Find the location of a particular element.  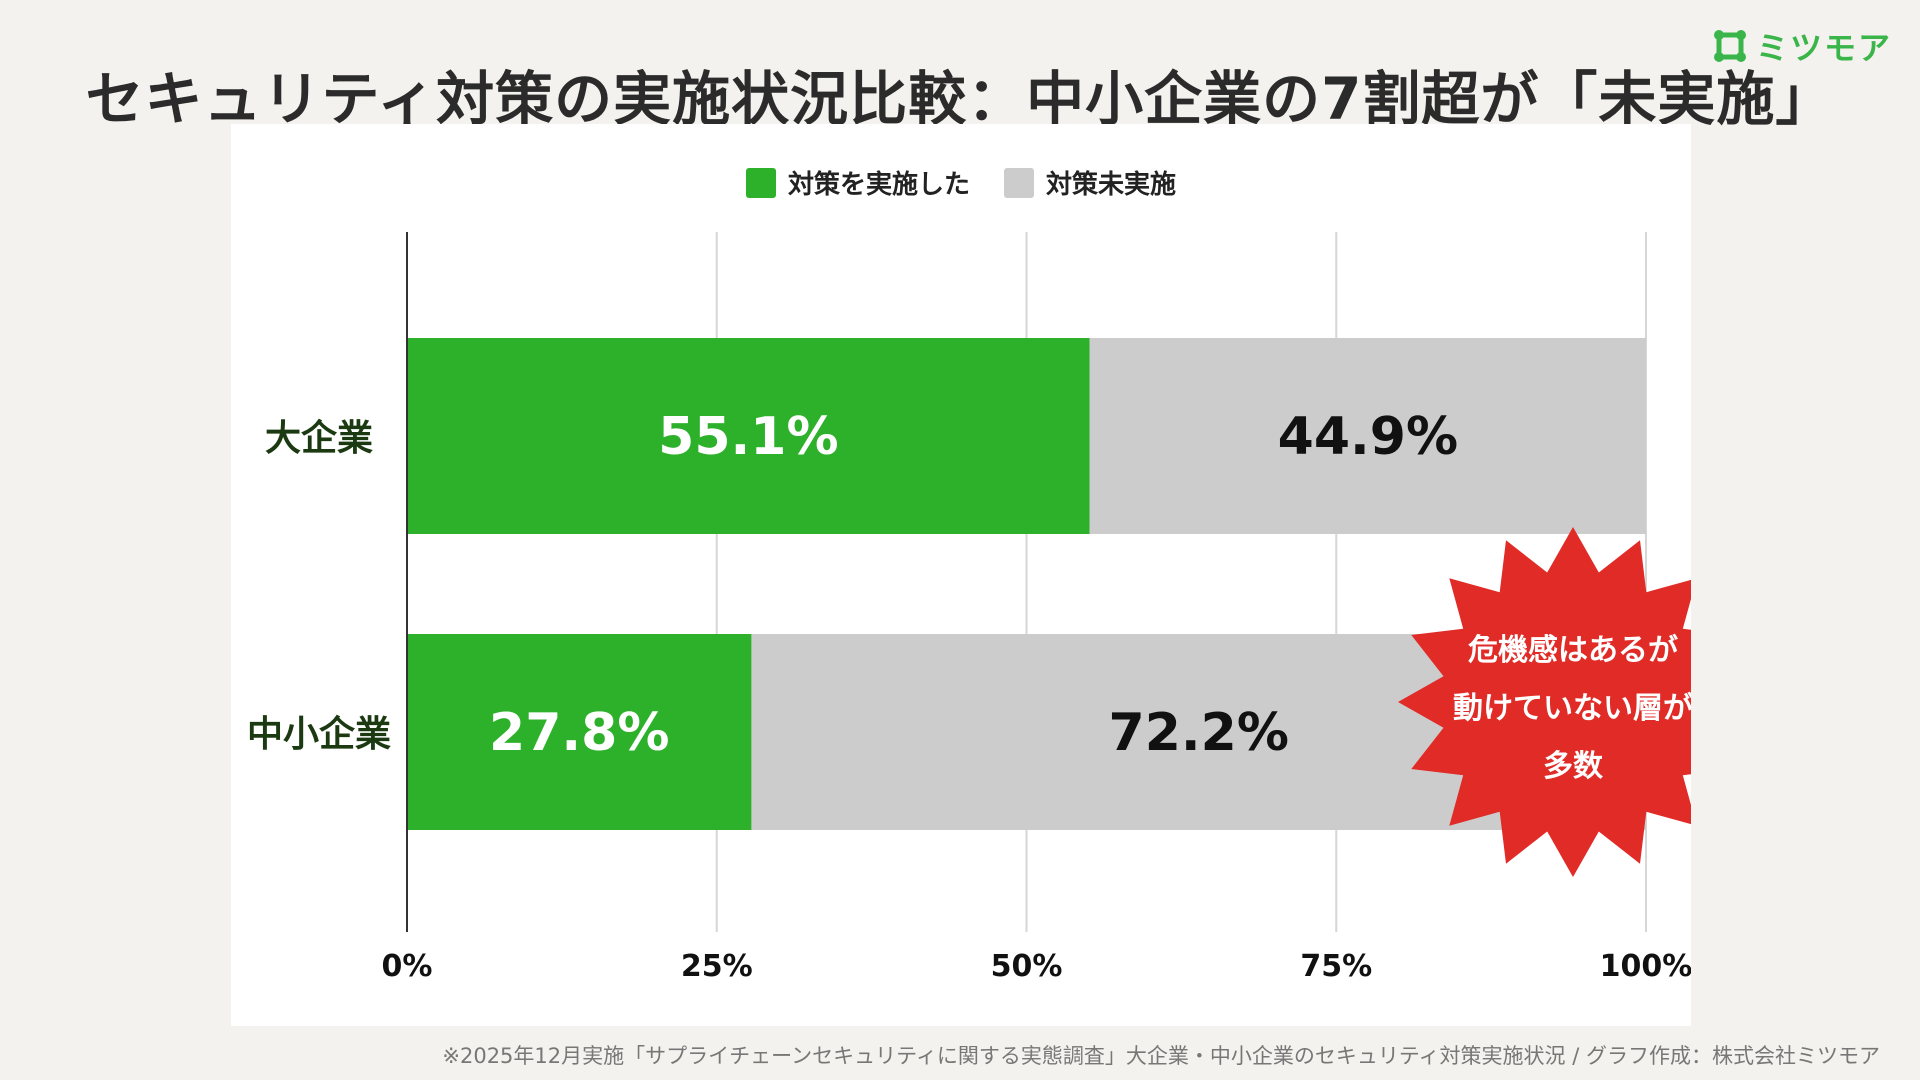

chart-title: セキュリティ対策の実施状況比較：中小企業の7割超が「未実施」 is located at coordinates (960, 99).